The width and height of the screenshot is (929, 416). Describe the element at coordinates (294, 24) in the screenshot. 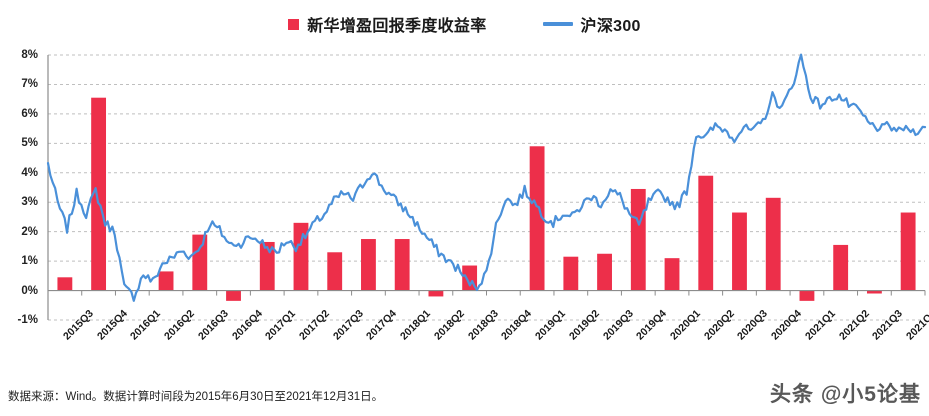

I see `red-square-icon` at that location.